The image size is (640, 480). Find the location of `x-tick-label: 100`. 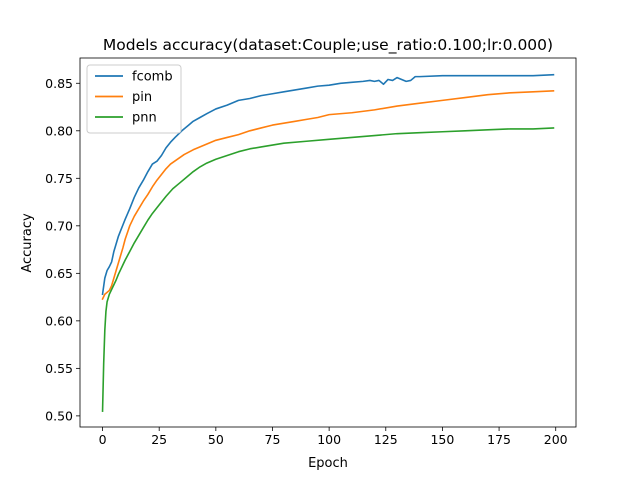

x-tick-label: 100 is located at coordinates (329, 439).